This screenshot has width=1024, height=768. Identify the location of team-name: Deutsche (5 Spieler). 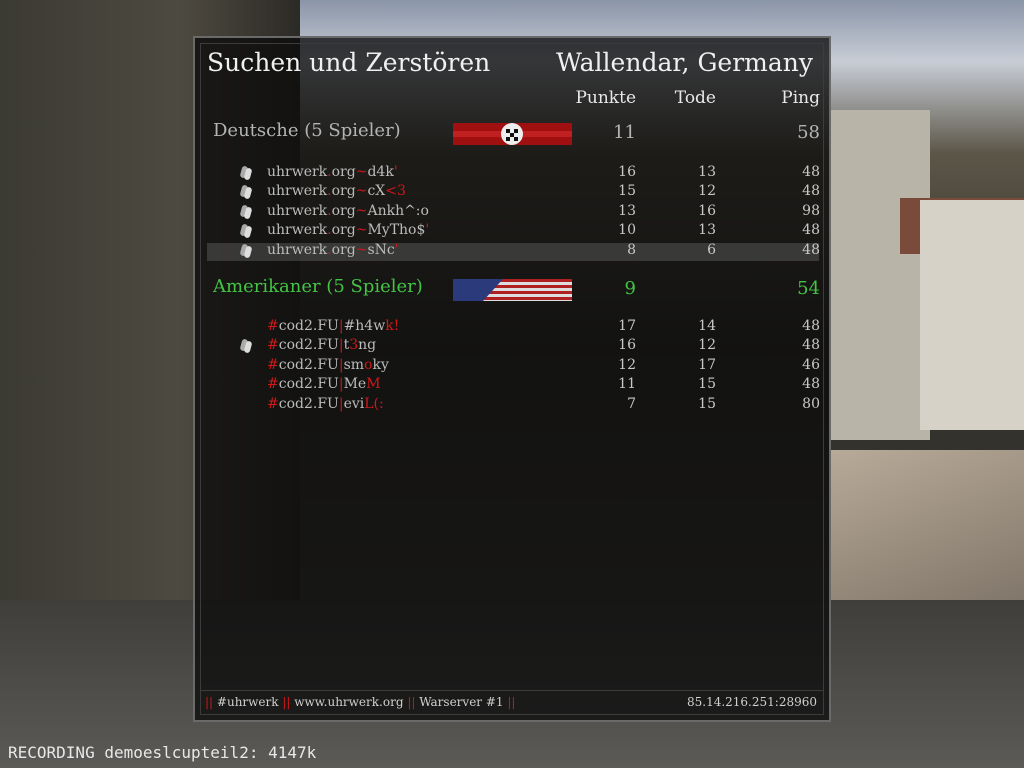
(307, 130).